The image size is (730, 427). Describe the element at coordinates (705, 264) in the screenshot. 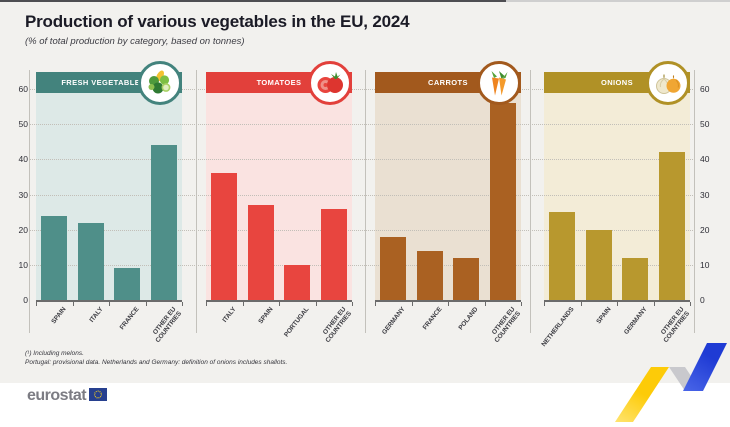

I see `y-axis-tick-label-right: 10` at that location.